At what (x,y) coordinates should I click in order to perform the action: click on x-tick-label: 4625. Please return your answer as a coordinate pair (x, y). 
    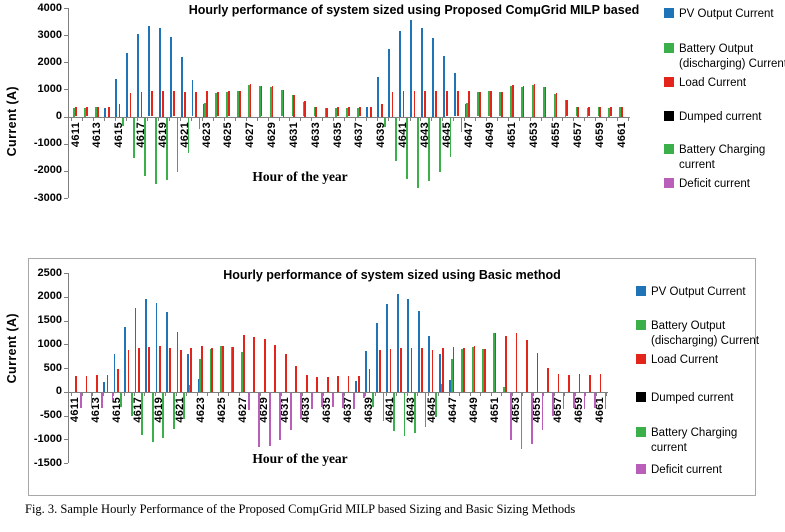
    Looking at the image, I should click on (228, 134).